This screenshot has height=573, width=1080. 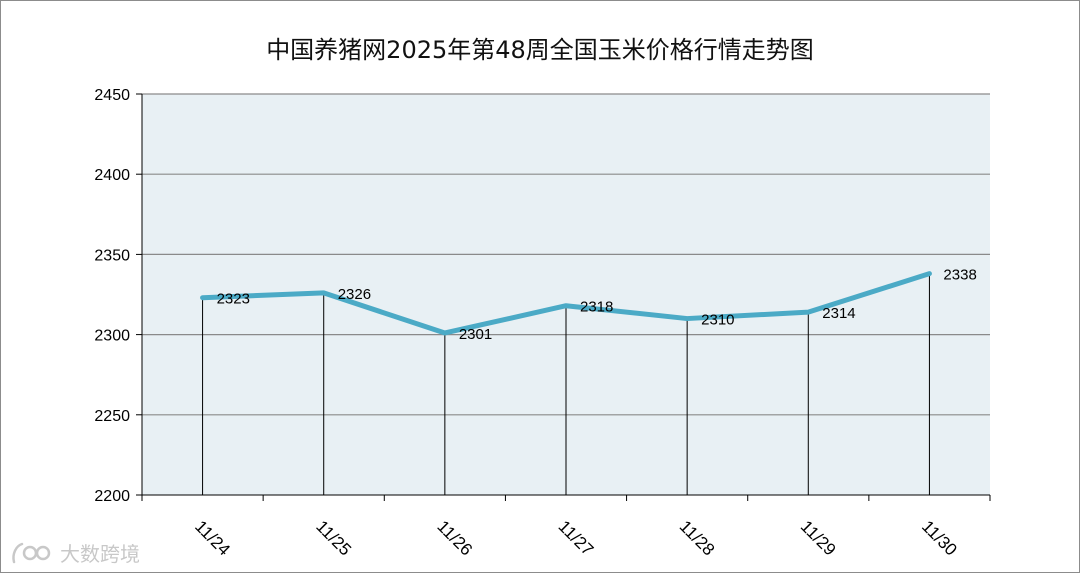 I want to click on x-tick-label: 11/30, so click(x=939, y=538).